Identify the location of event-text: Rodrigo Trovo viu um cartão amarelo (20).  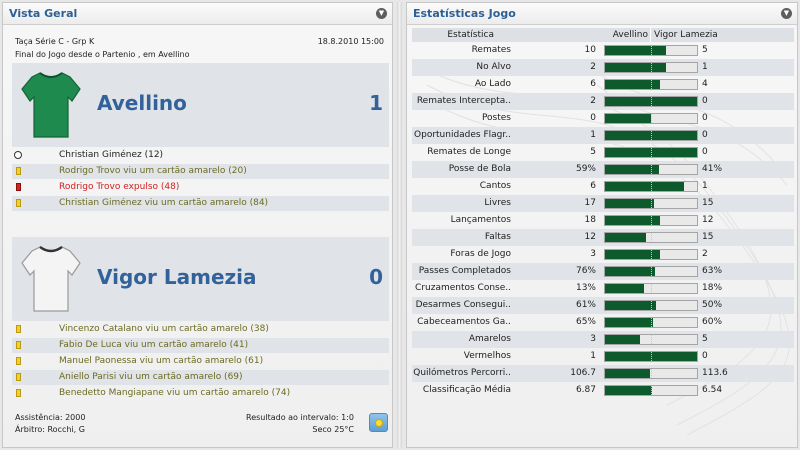
(153, 171).